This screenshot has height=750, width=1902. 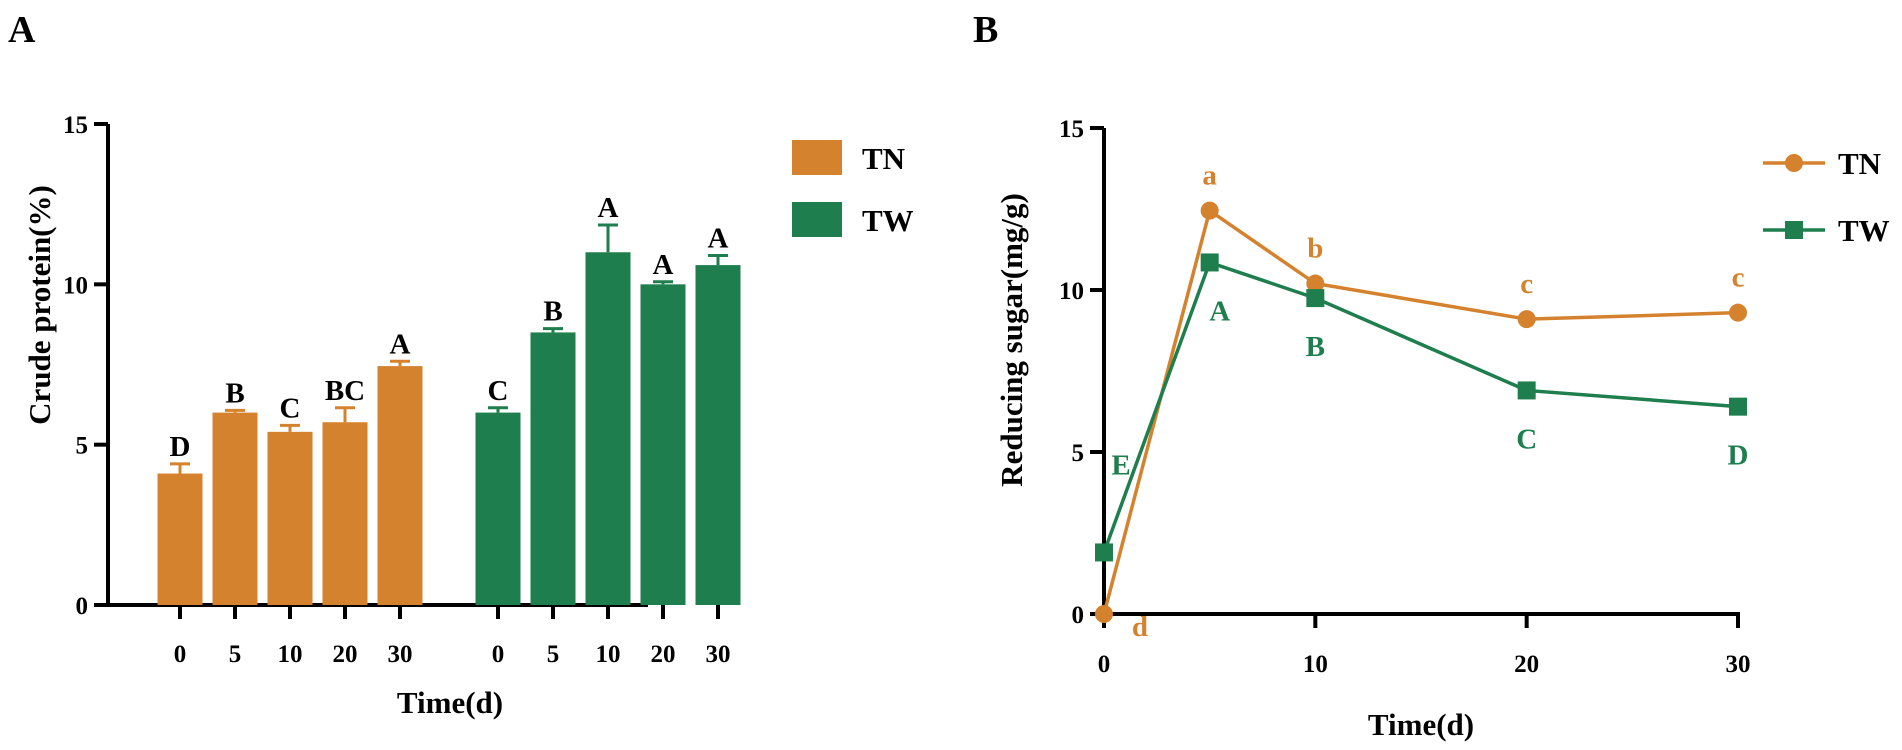 I want to click on panel-b-significance-letter: b, so click(x=1315, y=249).